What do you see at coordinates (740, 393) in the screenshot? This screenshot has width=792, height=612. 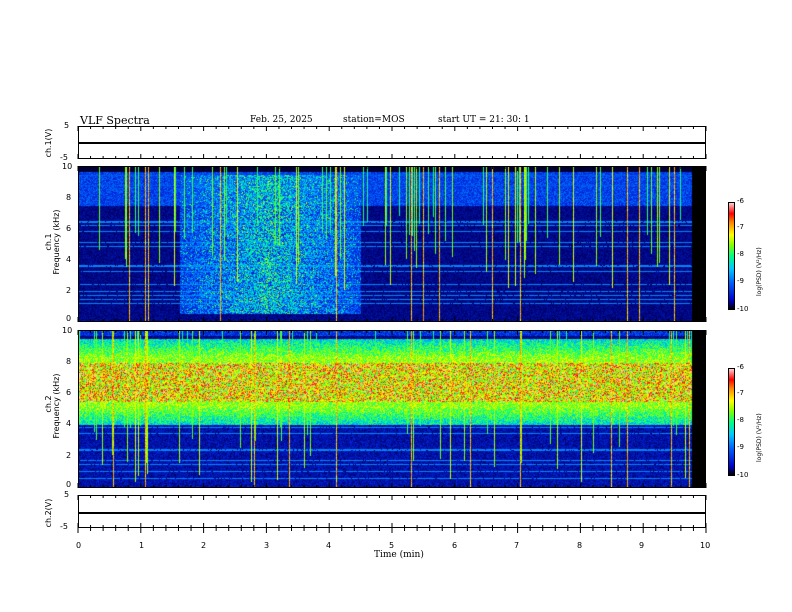 I see `cb2-label-m7: -7` at bounding box center [740, 393].